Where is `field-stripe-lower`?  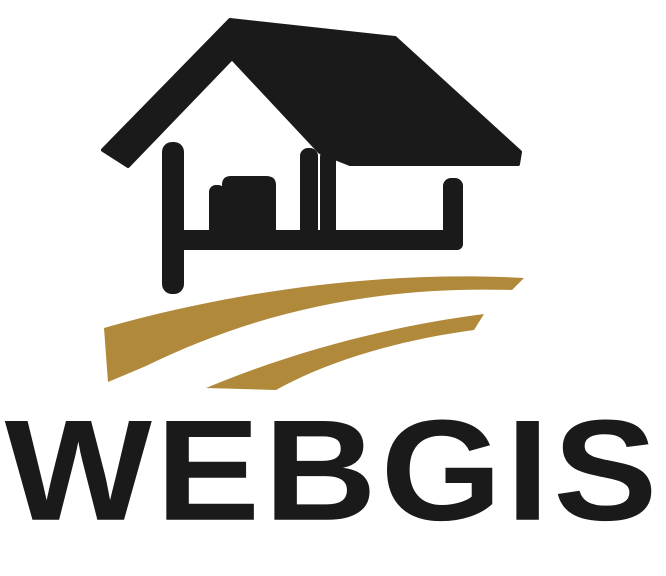
field-stripe-lower is located at coordinates (345, 352).